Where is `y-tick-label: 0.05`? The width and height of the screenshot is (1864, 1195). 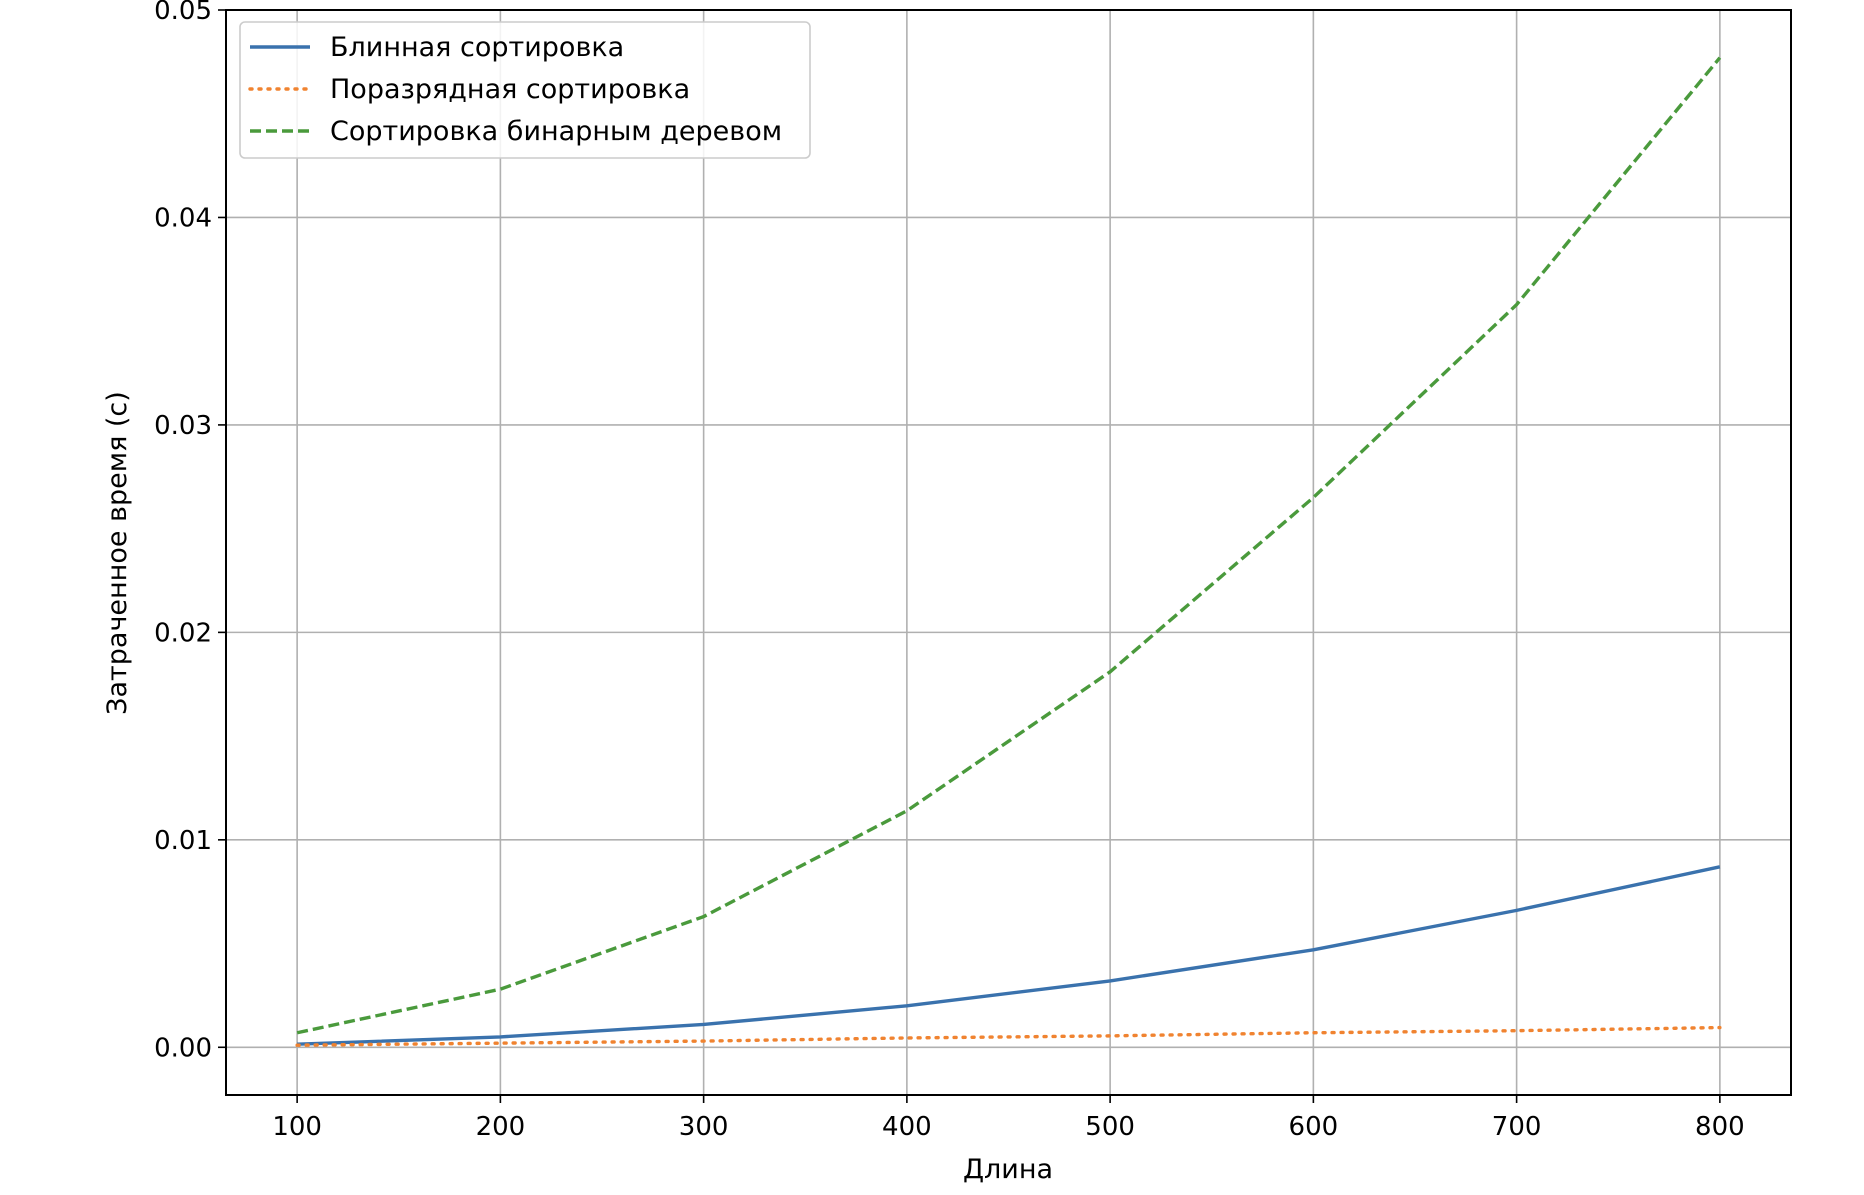
y-tick-label: 0.05 is located at coordinates (183, 13).